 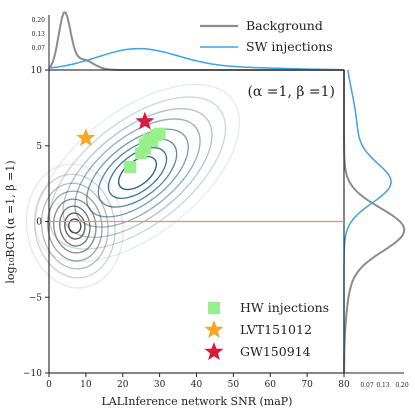 I want to click on top-marginal-tick-label: 0.20, so click(x=39, y=20).